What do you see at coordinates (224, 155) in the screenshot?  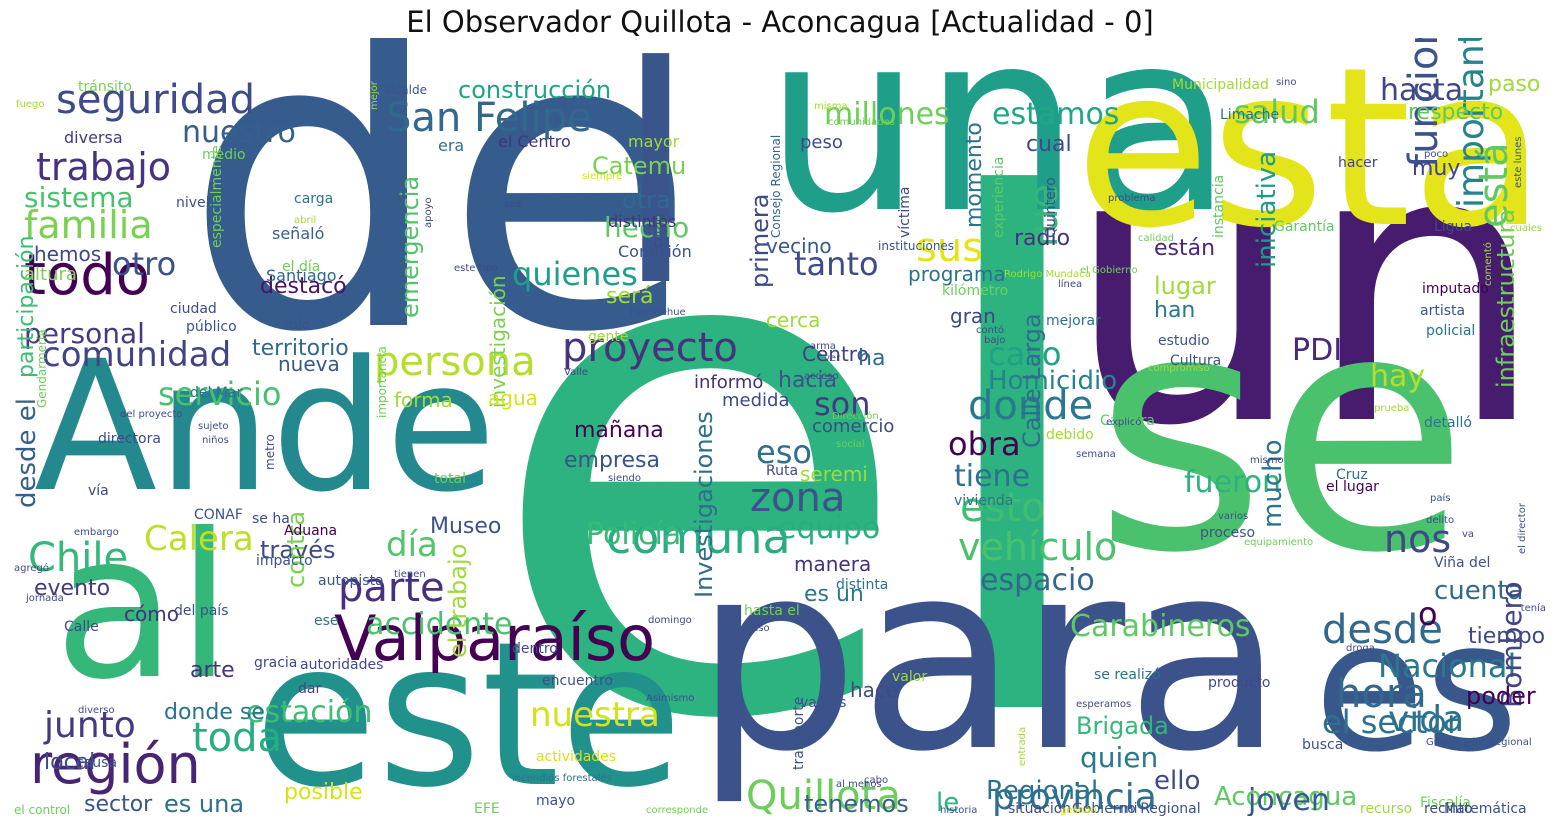 I see `word: medio` at bounding box center [224, 155].